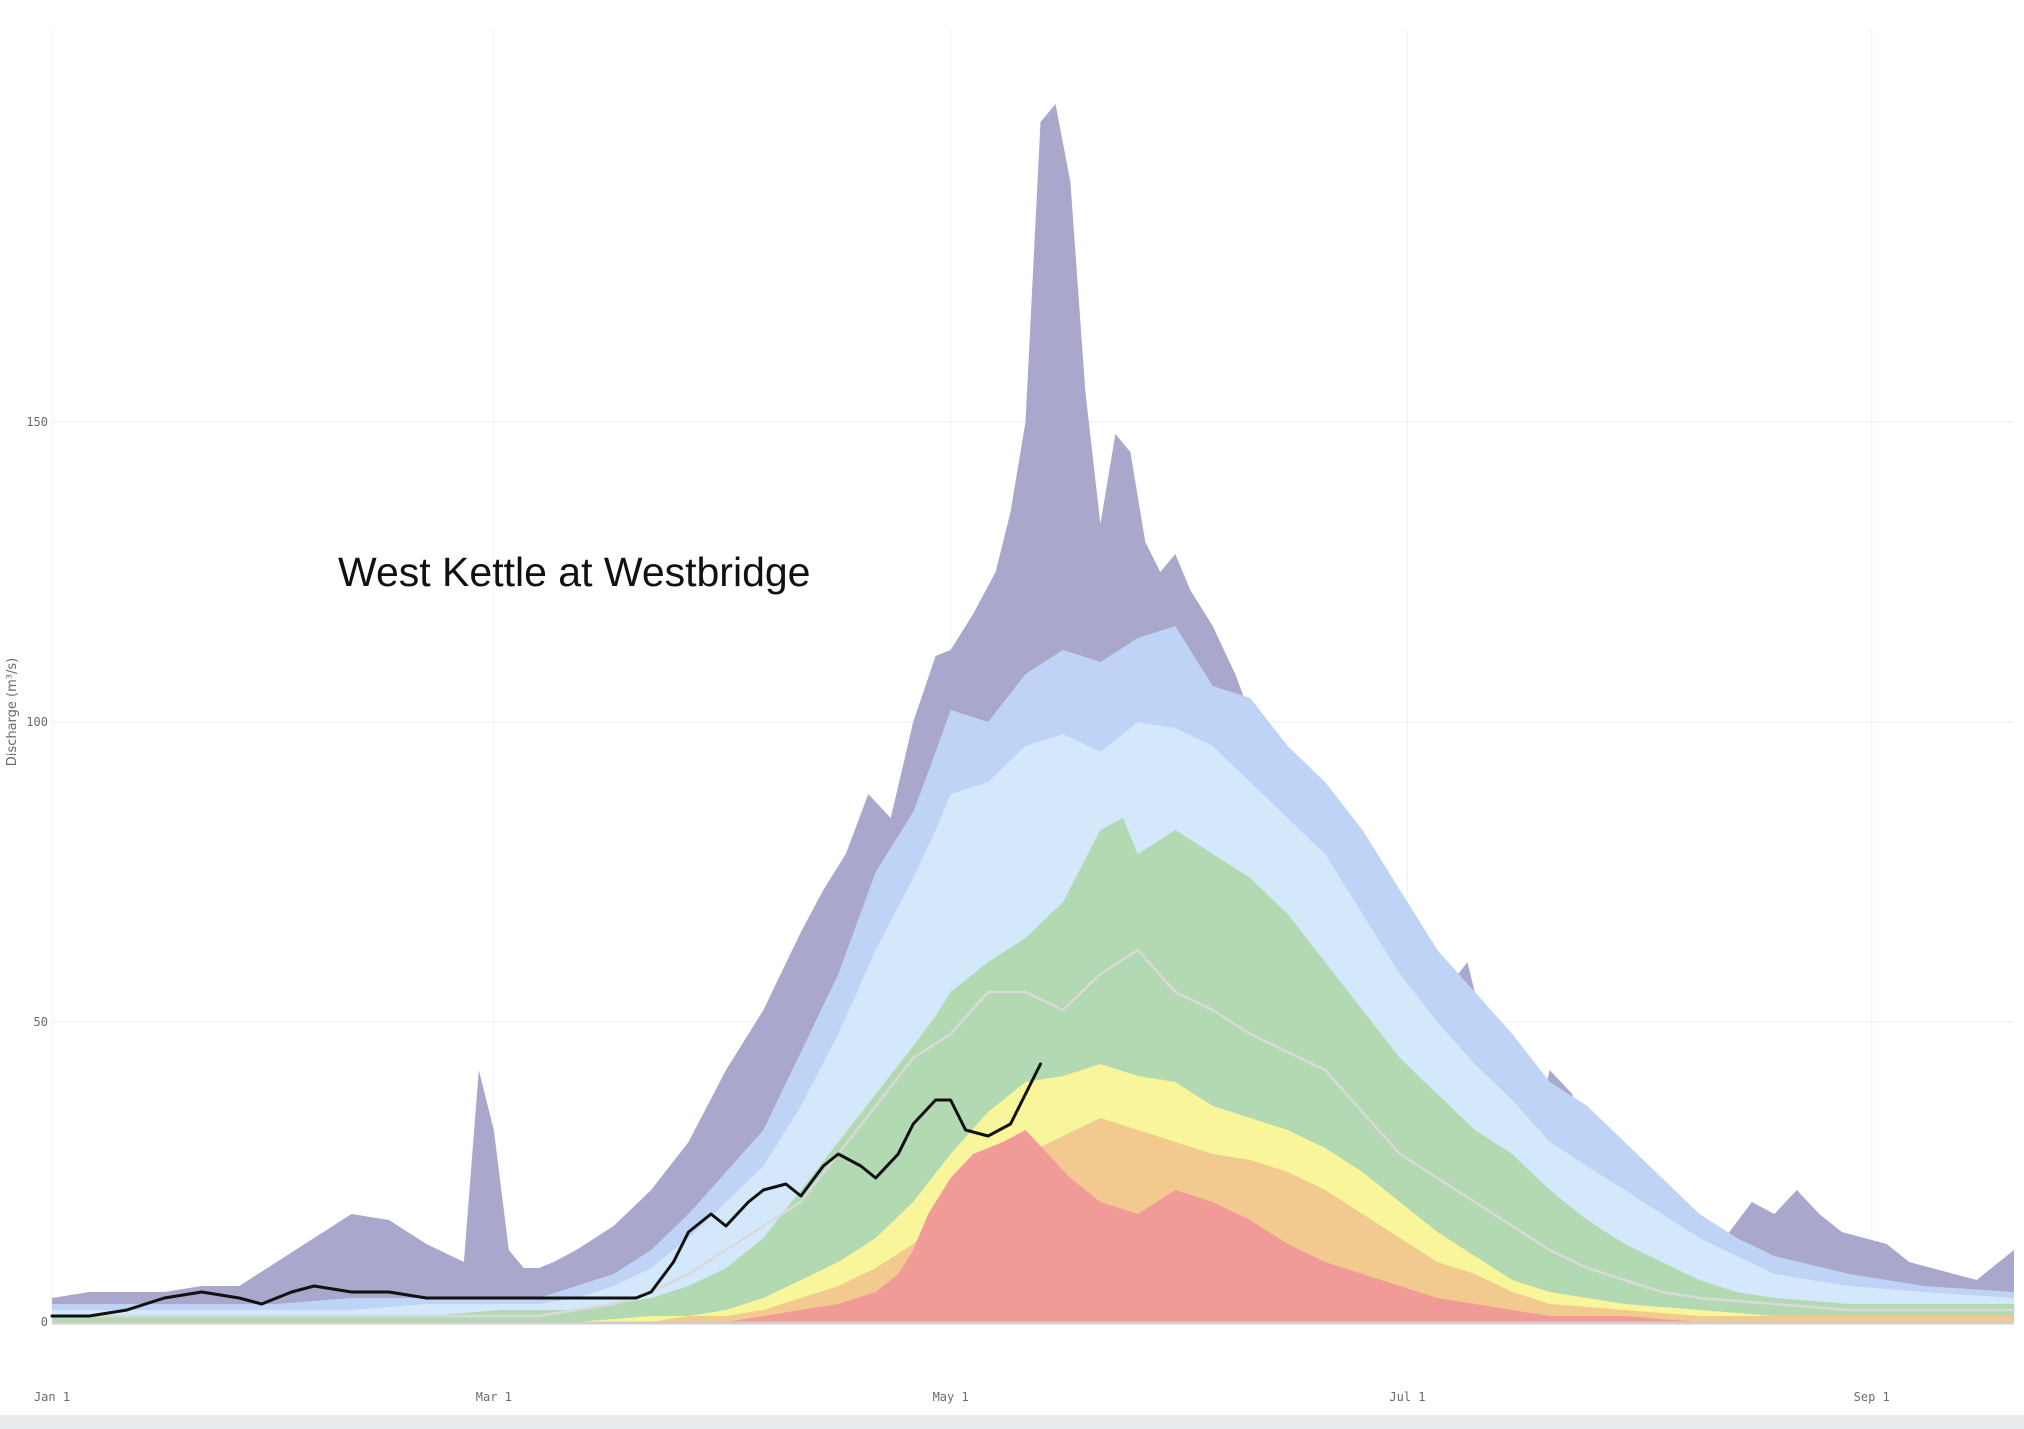 This screenshot has height=1429, width=2024. I want to click on x-tick-label: May 1, so click(951, 1397).